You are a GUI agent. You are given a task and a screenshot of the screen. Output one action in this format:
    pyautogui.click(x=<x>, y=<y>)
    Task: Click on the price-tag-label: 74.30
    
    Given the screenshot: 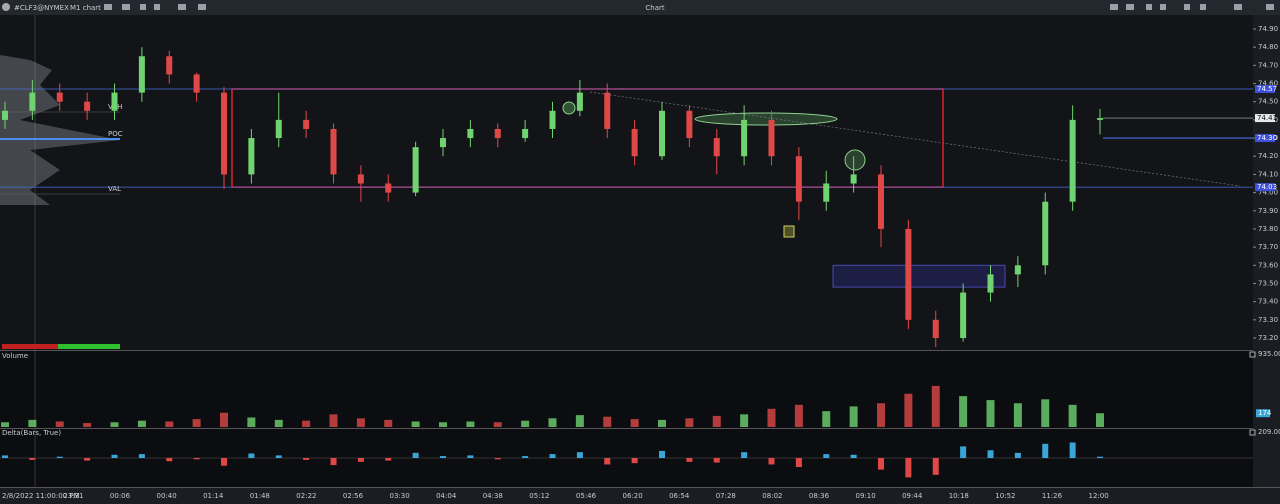 What is the action you would take?
    pyautogui.click(x=1267, y=138)
    